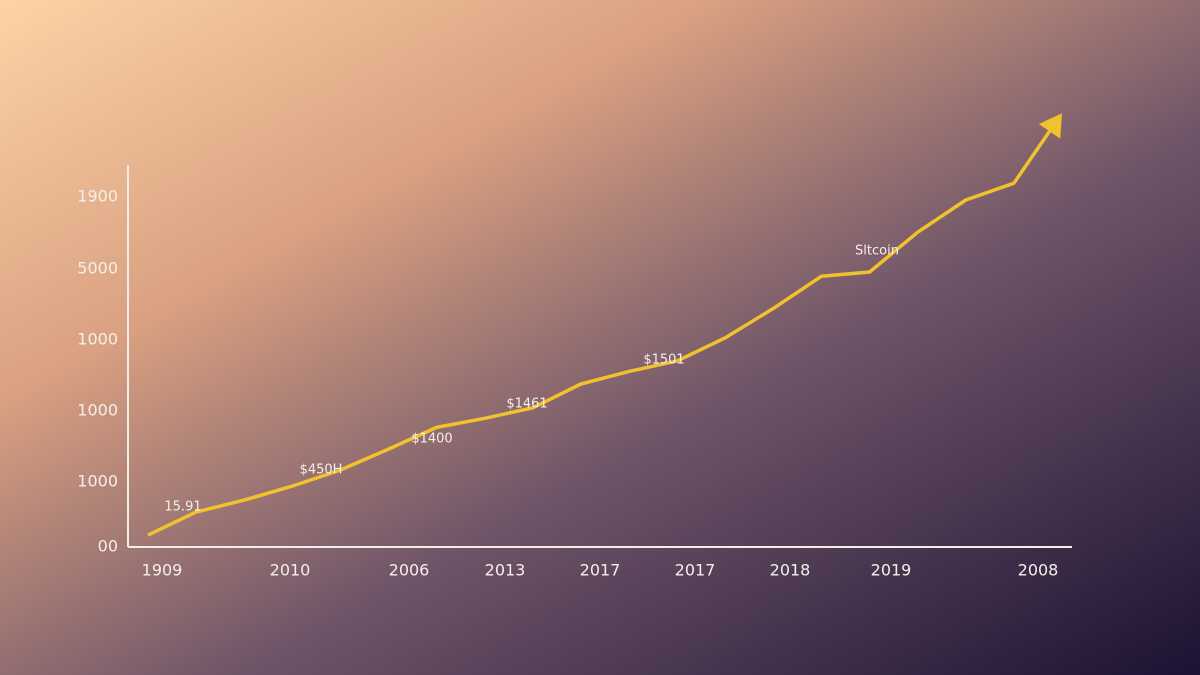 This screenshot has width=1200, height=675. Describe the element at coordinates (1050, 126) in the screenshot. I see `arrow-head` at that location.